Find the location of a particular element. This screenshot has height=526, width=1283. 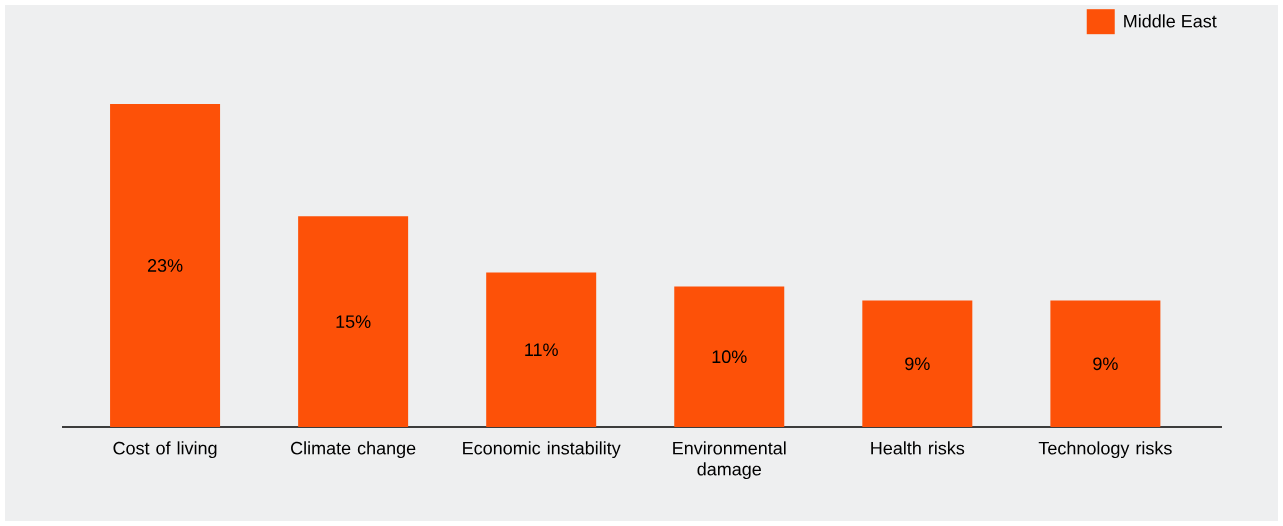

data-label: 23% is located at coordinates (165, 265).